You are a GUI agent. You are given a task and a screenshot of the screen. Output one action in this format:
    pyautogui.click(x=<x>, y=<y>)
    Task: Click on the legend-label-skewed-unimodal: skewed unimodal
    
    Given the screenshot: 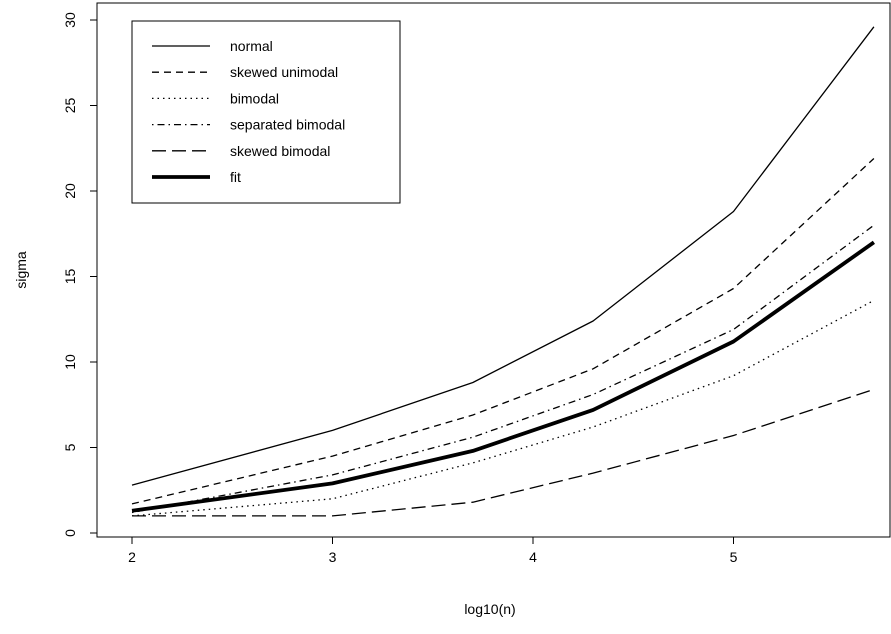 What is the action you would take?
    pyautogui.click(x=284, y=72)
    